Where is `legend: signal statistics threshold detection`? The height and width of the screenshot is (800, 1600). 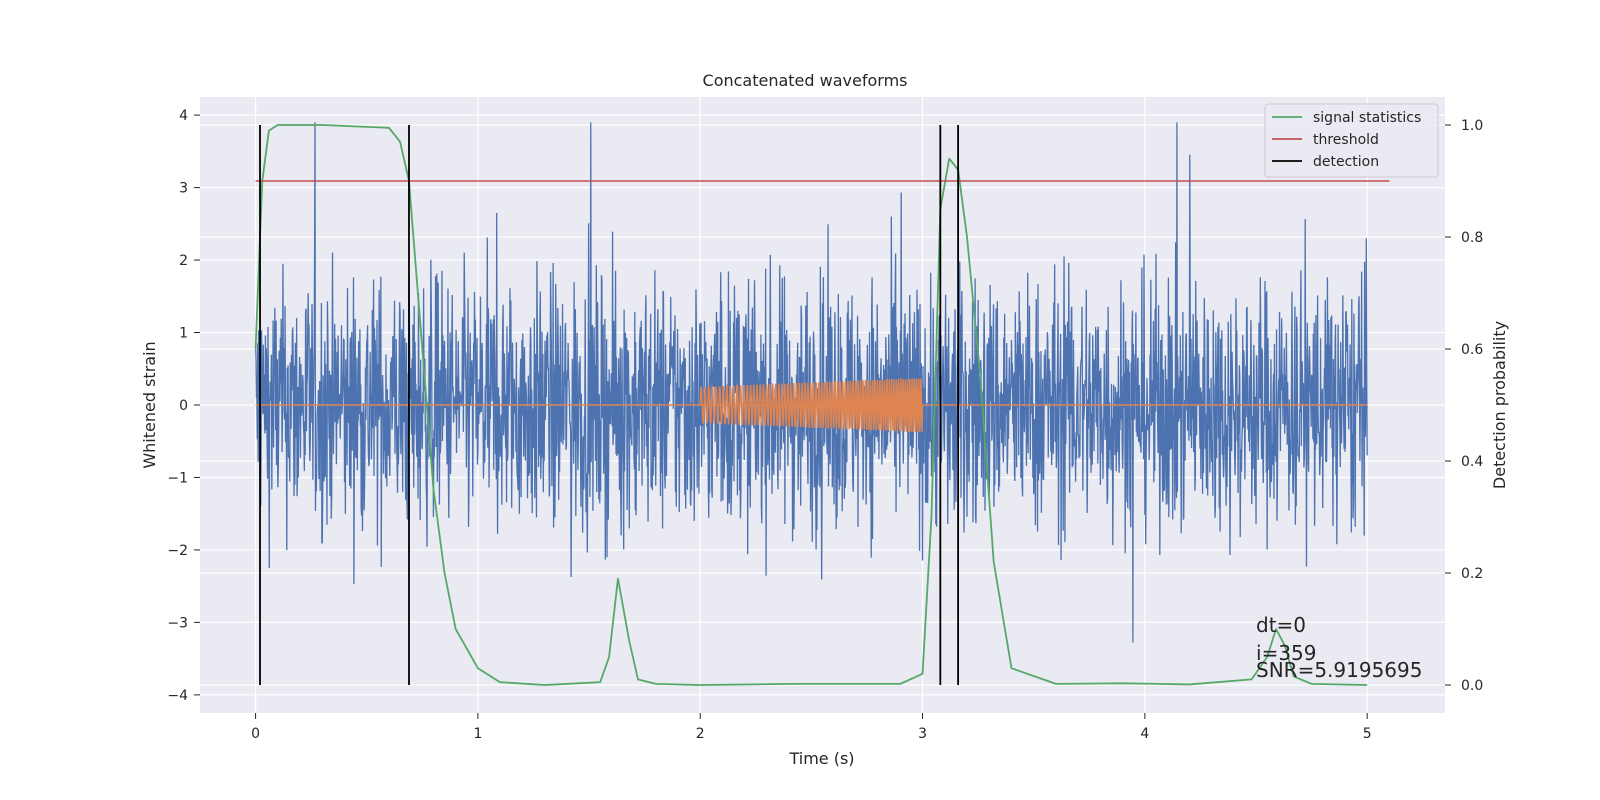 legend: signal statistics threshold detection is located at coordinates (1351, 140).